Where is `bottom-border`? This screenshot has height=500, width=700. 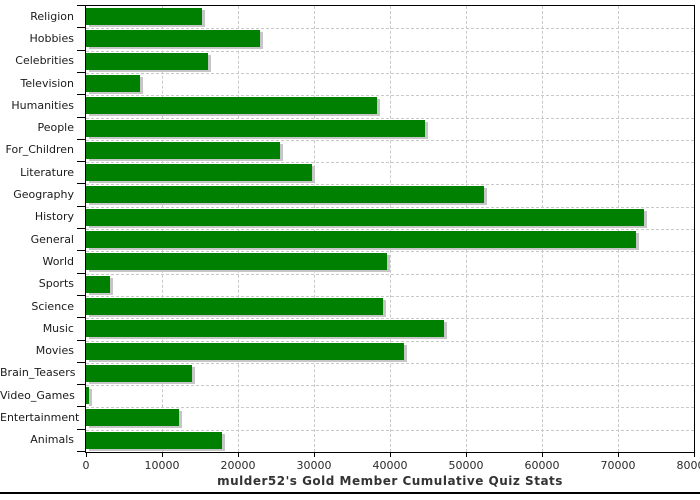
bottom-border is located at coordinates (350, 493).